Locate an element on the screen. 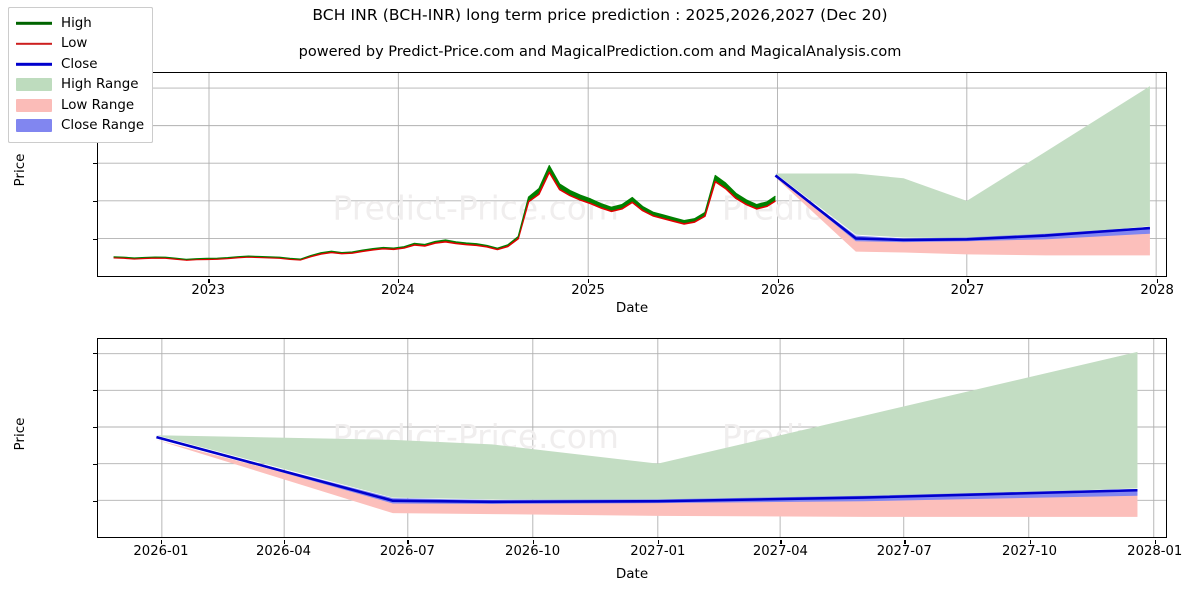 Image resolution: width=1200 pixels, height=600 pixels. x-tick-label: 2026-04 is located at coordinates (283, 551).